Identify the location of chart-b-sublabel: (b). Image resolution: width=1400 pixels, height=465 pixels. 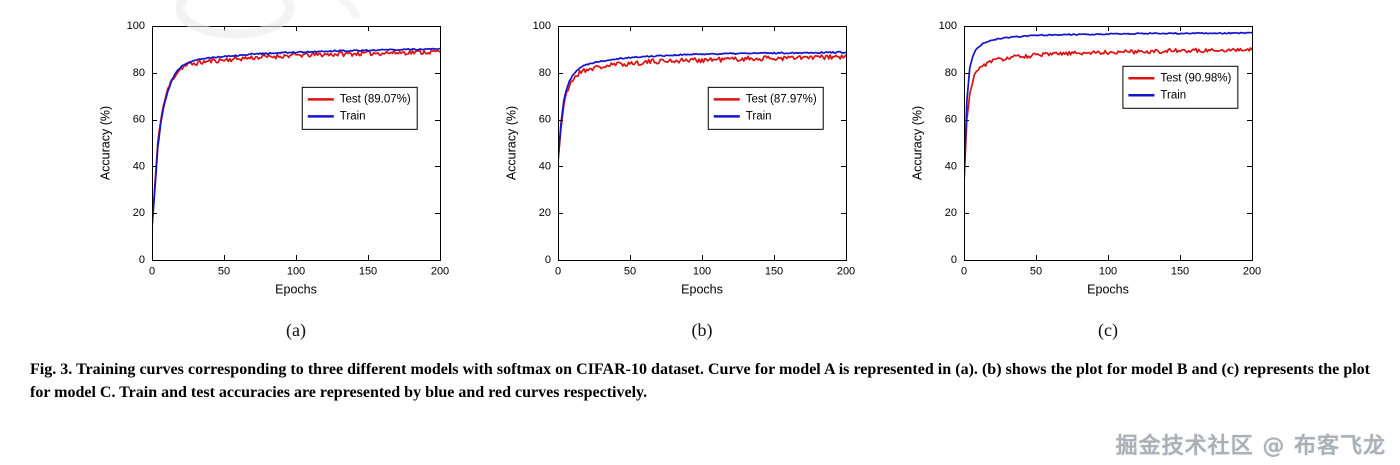
(702, 330).